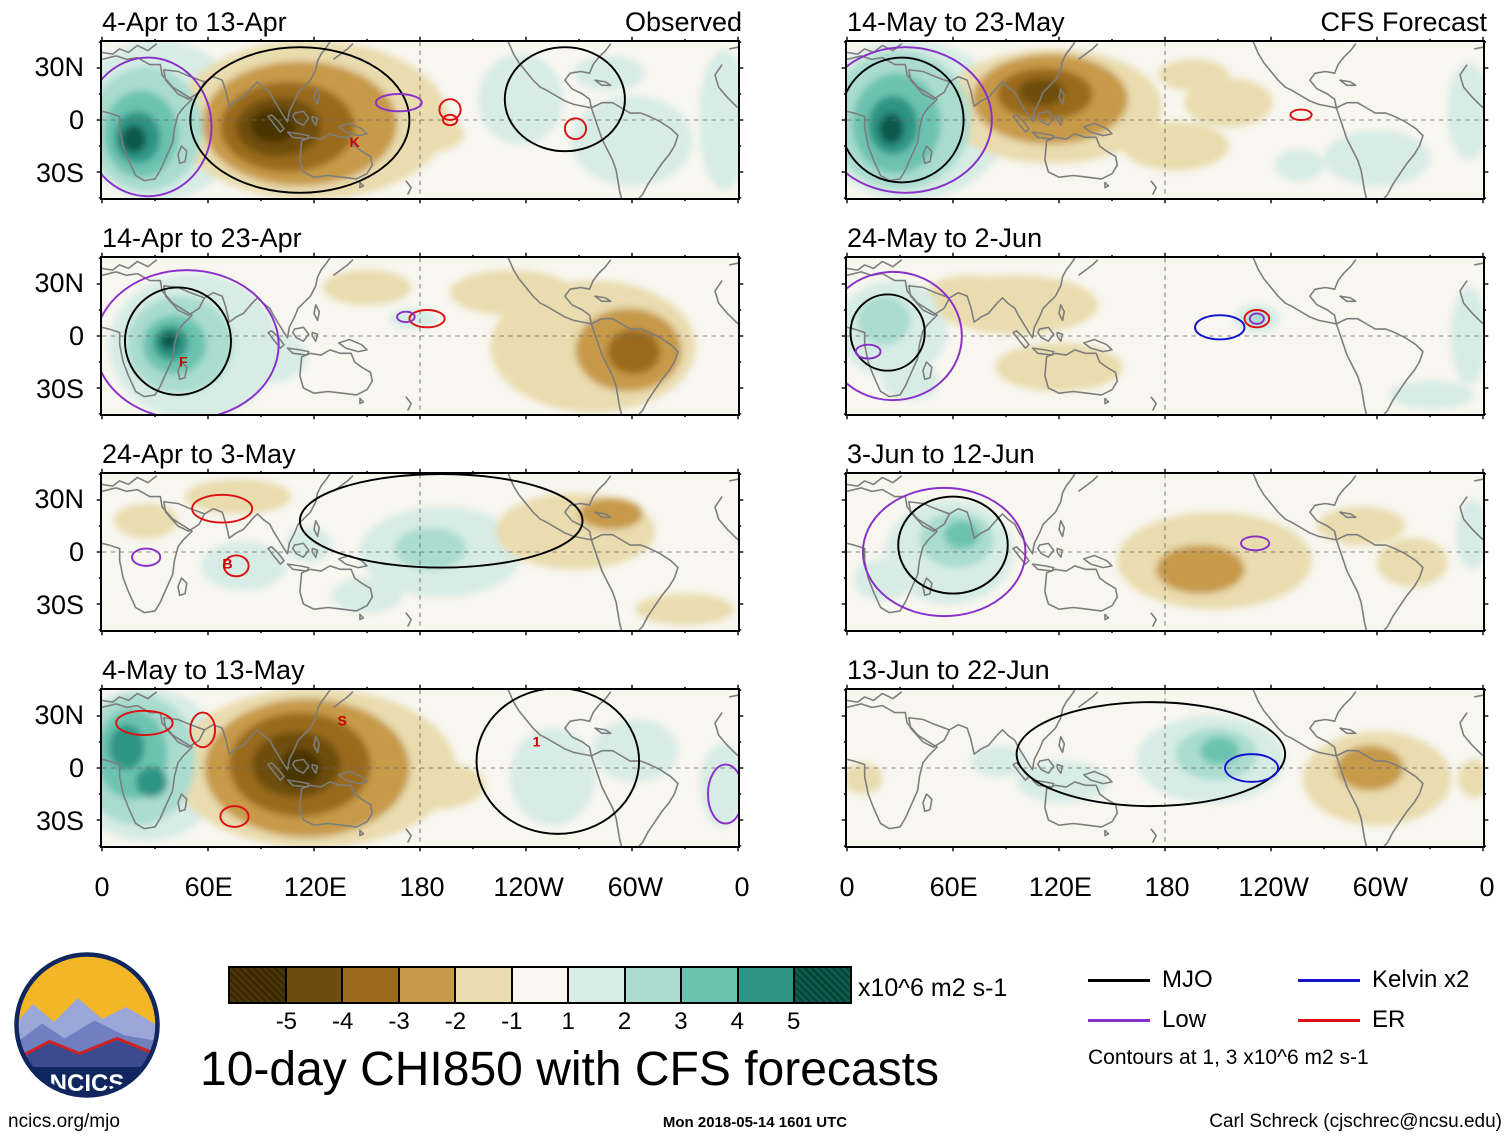 The width and height of the screenshot is (1510, 1137). What do you see at coordinates (1184, 1019) in the screenshot?
I see `legend-label: Low` at bounding box center [1184, 1019].